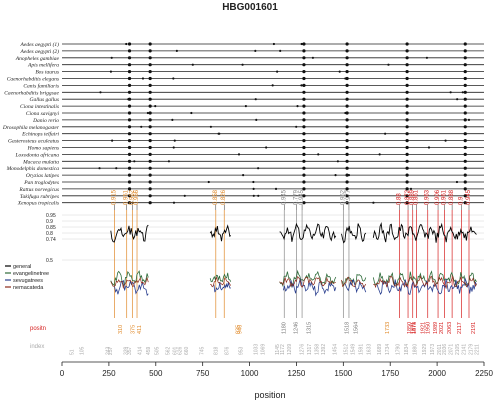 Image resolution: width=500 pixels, height=405 pixels. I want to click on index-label: 745, so click(203, 350).